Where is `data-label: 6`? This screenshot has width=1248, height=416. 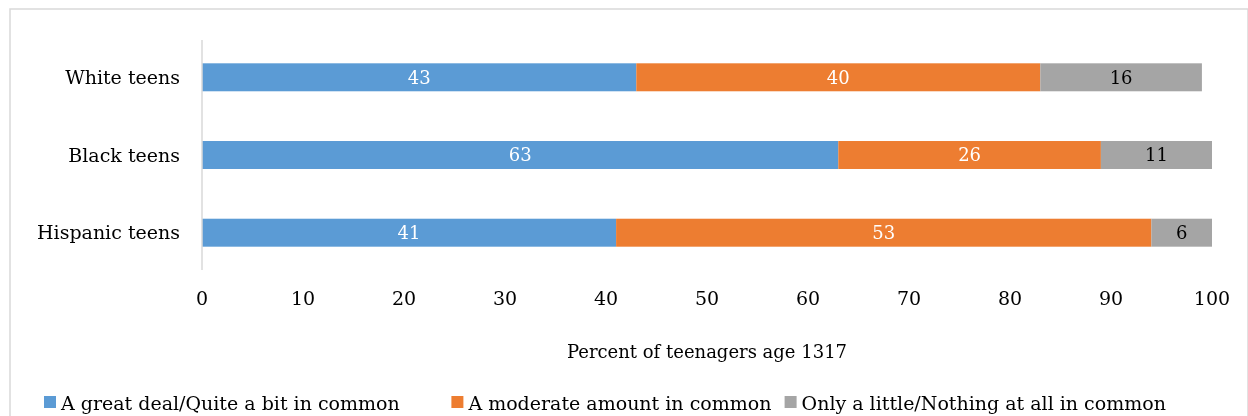
data-label: 6 is located at coordinates (1181, 232).